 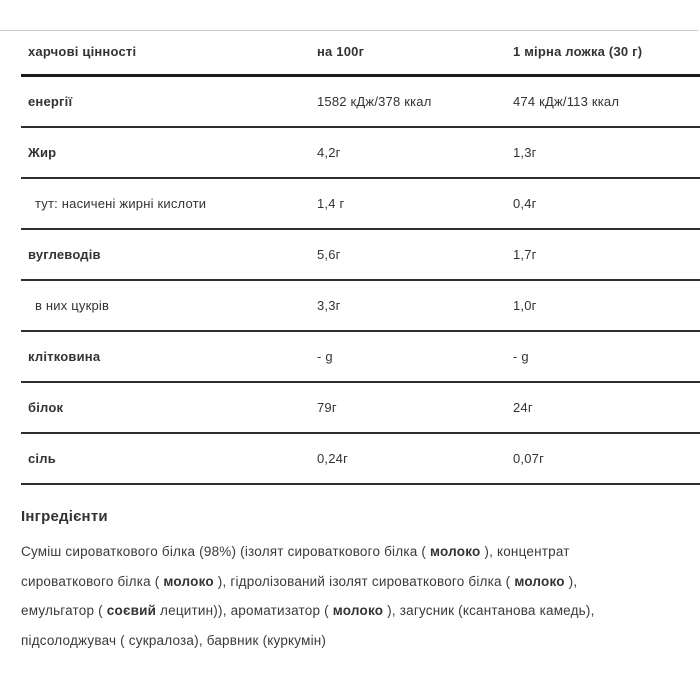 What do you see at coordinates (525, 305) in the screenshot?
I see `value-per-spoon: 1,0г` at bounding box center [525, 305].